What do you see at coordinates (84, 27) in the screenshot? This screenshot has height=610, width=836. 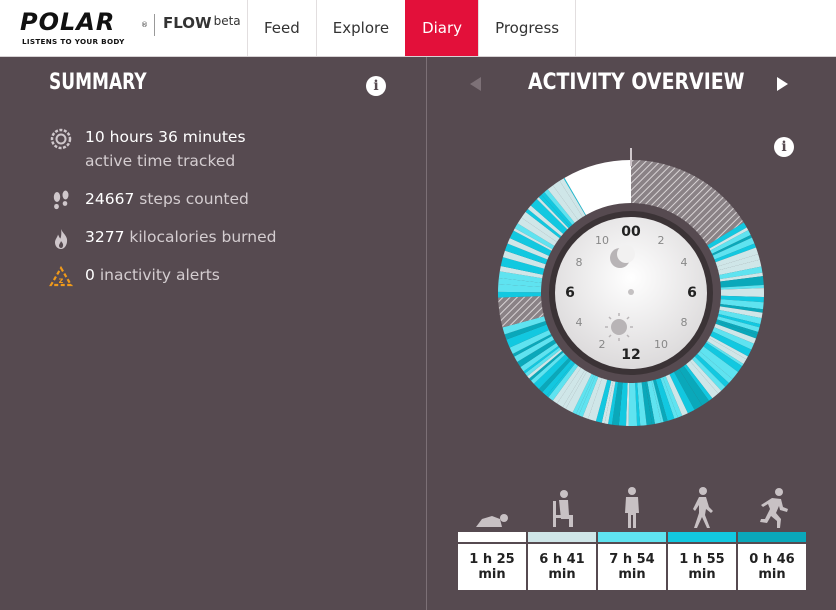 I see `polar-logo: POLAR ® LISTENS TO YOUR BODY` at bounding box center [84, 27].